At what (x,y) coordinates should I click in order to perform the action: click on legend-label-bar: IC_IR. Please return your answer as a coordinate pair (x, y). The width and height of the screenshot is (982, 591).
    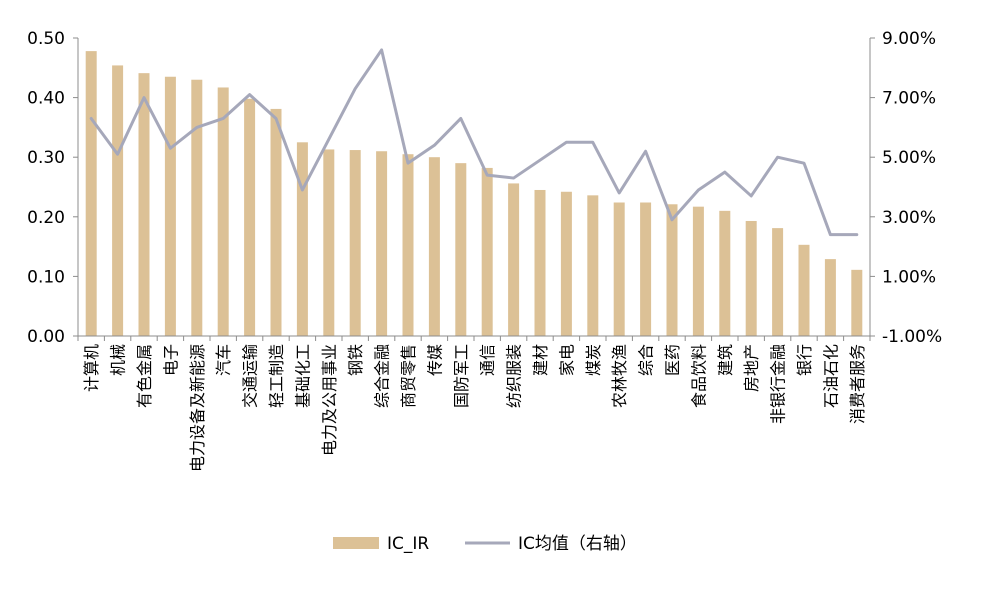
    Looking at the image, I should click on (408, 544).